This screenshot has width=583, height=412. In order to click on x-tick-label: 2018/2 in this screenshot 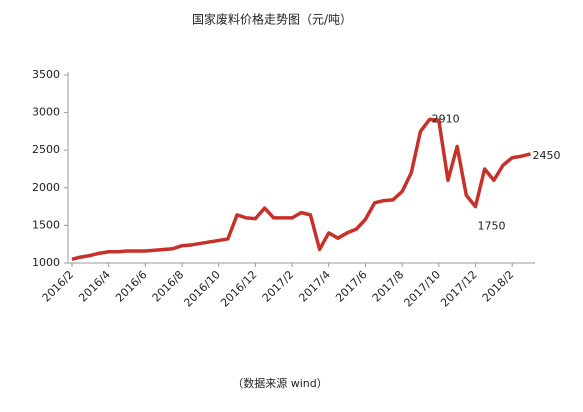, I will do `click(498, 286)`.